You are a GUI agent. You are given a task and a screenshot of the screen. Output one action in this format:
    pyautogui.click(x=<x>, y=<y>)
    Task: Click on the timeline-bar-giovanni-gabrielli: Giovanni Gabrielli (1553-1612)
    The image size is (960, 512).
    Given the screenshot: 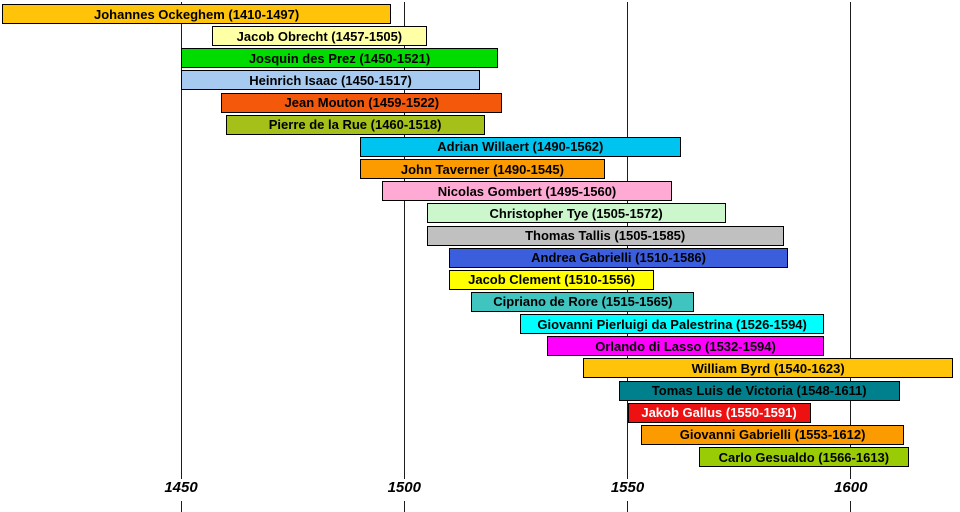 What is the action you would take?
    pyautogui.click(x=772, y=434)
    